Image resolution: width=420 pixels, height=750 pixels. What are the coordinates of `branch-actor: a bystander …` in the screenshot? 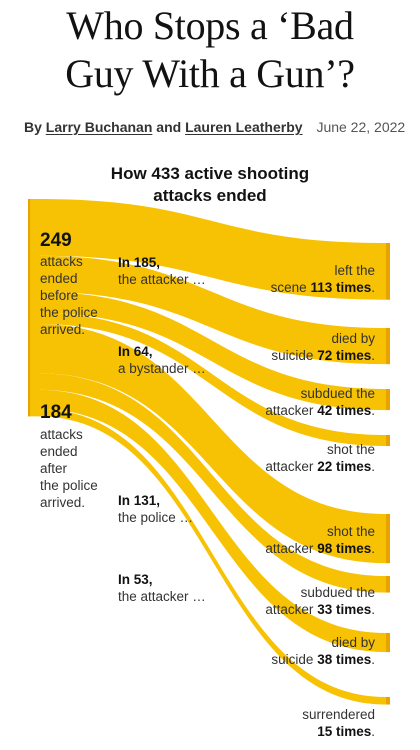 It's located at (162, 368).